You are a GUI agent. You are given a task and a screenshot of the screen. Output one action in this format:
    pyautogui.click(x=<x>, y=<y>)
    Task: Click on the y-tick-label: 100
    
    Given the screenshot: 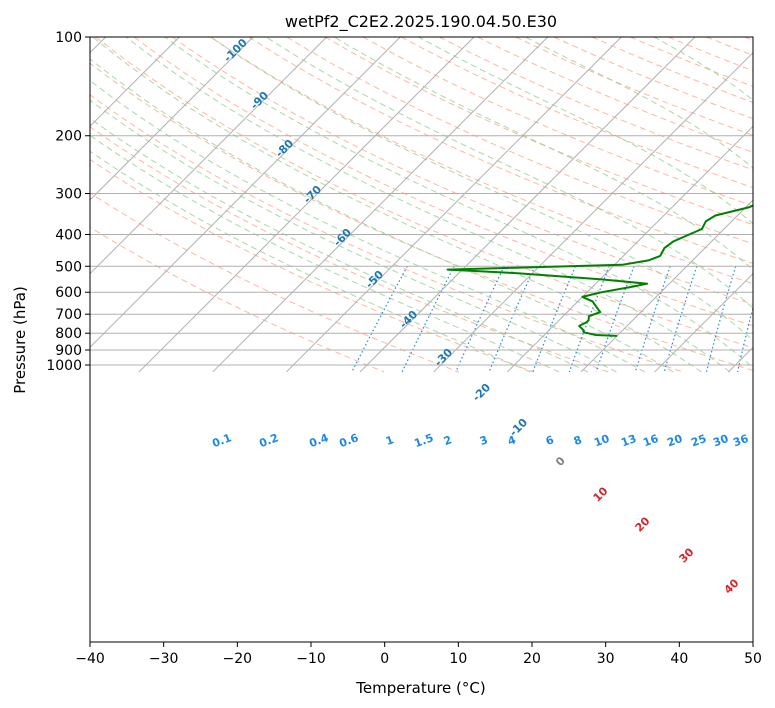 What is the action you would take?
    pyautogui.click(x=68, y=38)
    